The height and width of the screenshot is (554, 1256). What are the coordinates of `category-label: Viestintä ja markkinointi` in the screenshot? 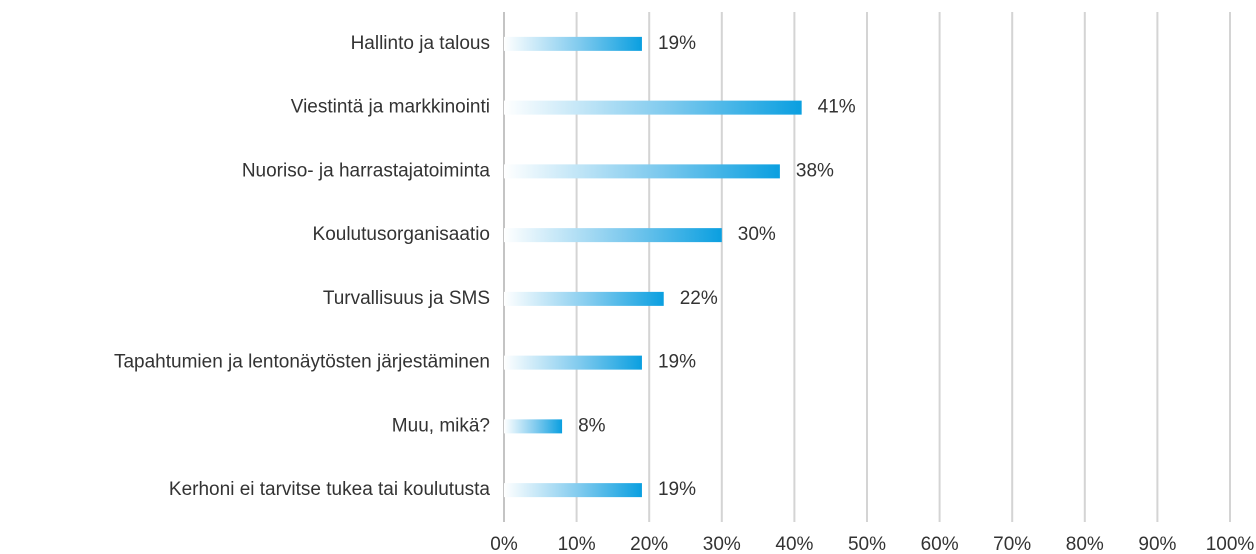 It's located at (390, 107).